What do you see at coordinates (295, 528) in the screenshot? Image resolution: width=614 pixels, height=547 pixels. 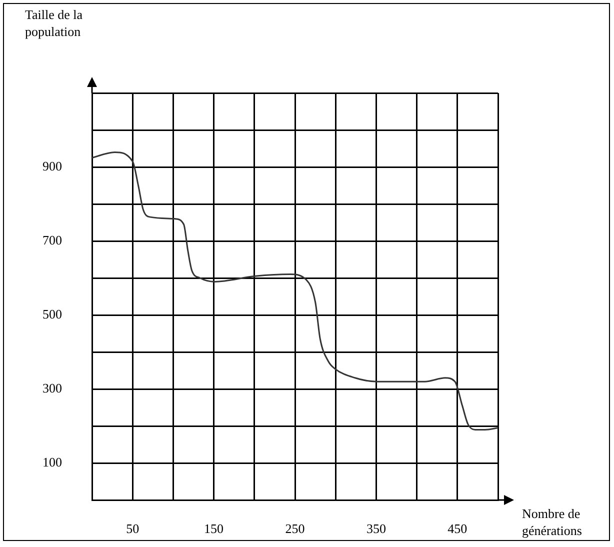 I see `x-tick-label: 250` at bounding box center [295, 528].